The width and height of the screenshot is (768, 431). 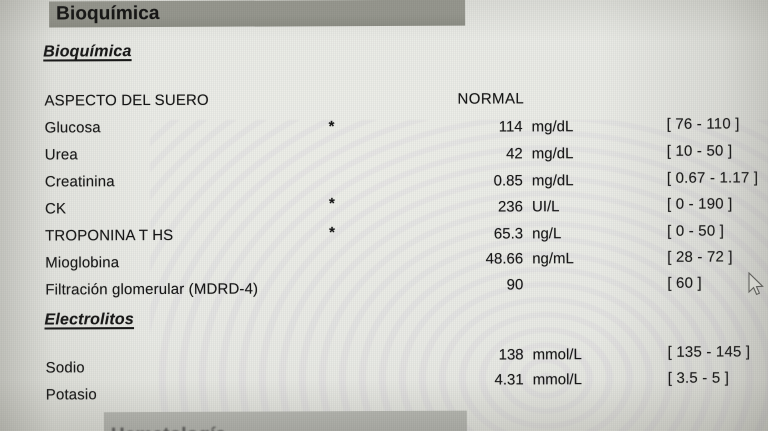 I want to click on reference-range: [ 76 - 110 ], so click(x=703, y=124).